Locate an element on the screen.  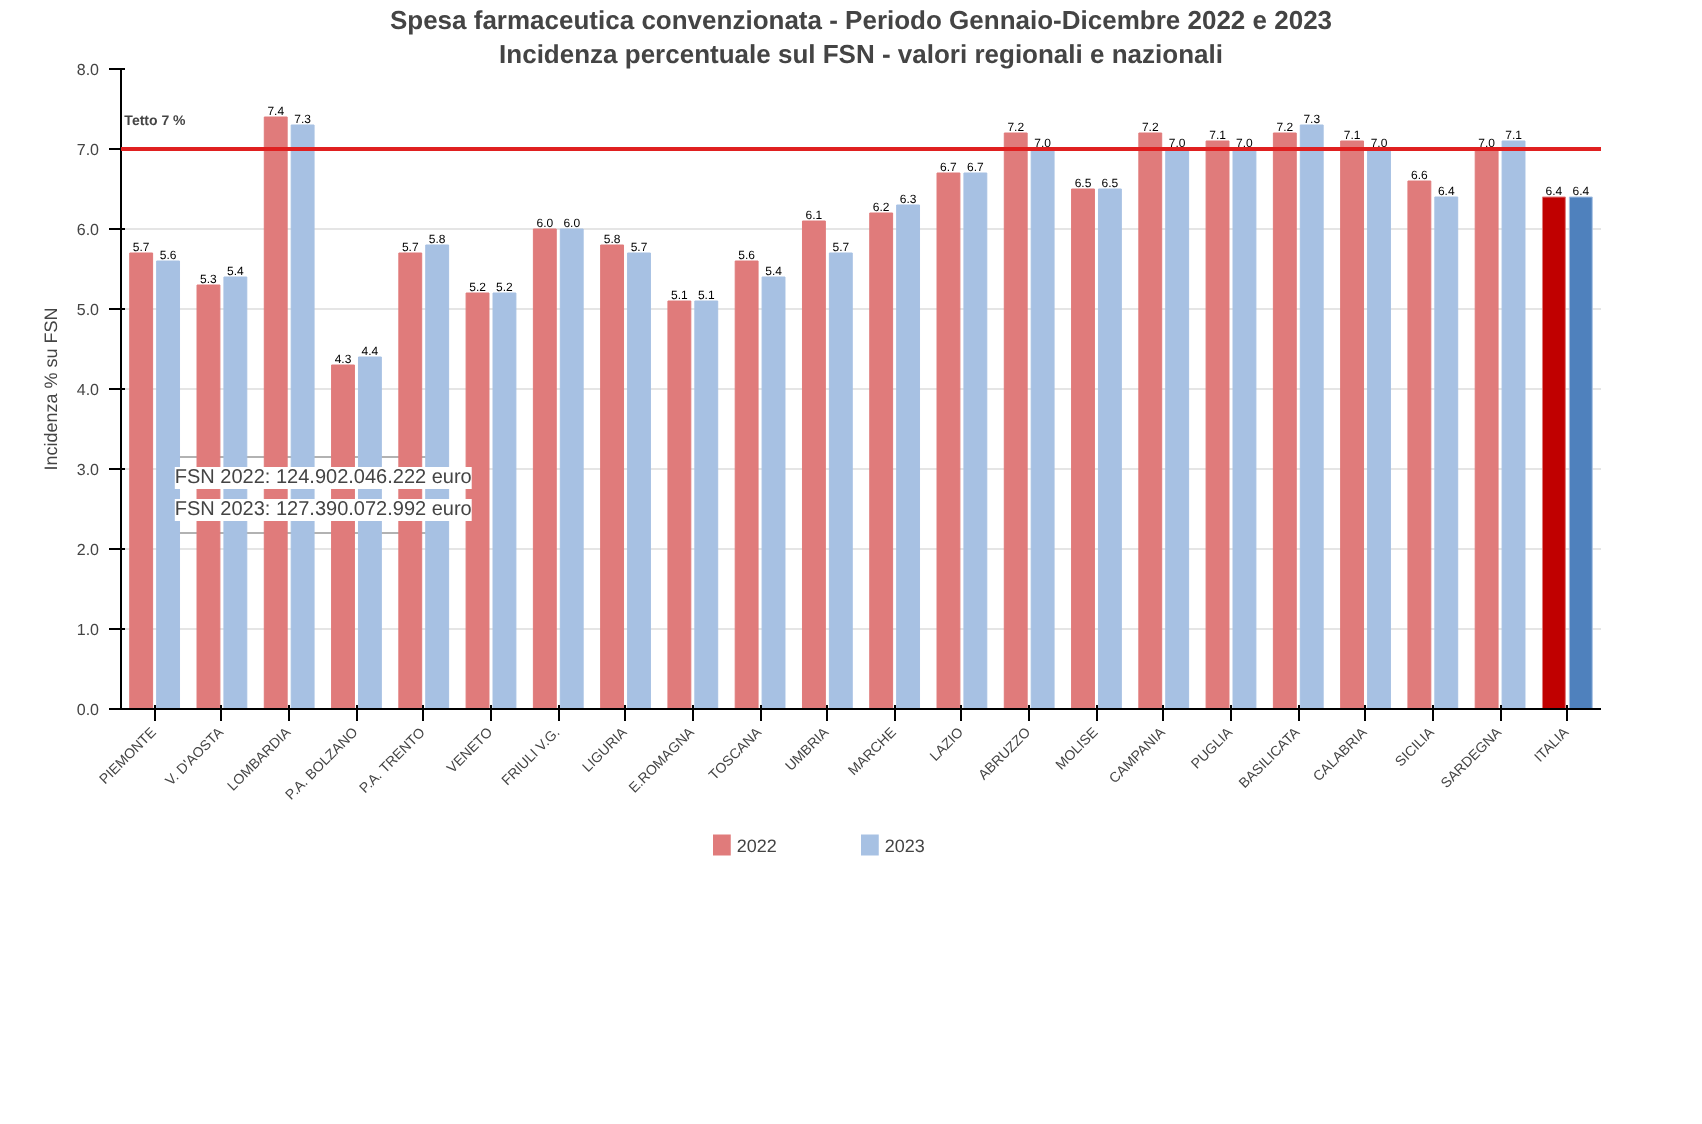
y-tick-label: 6.0 is located at coordinates (88, 230).